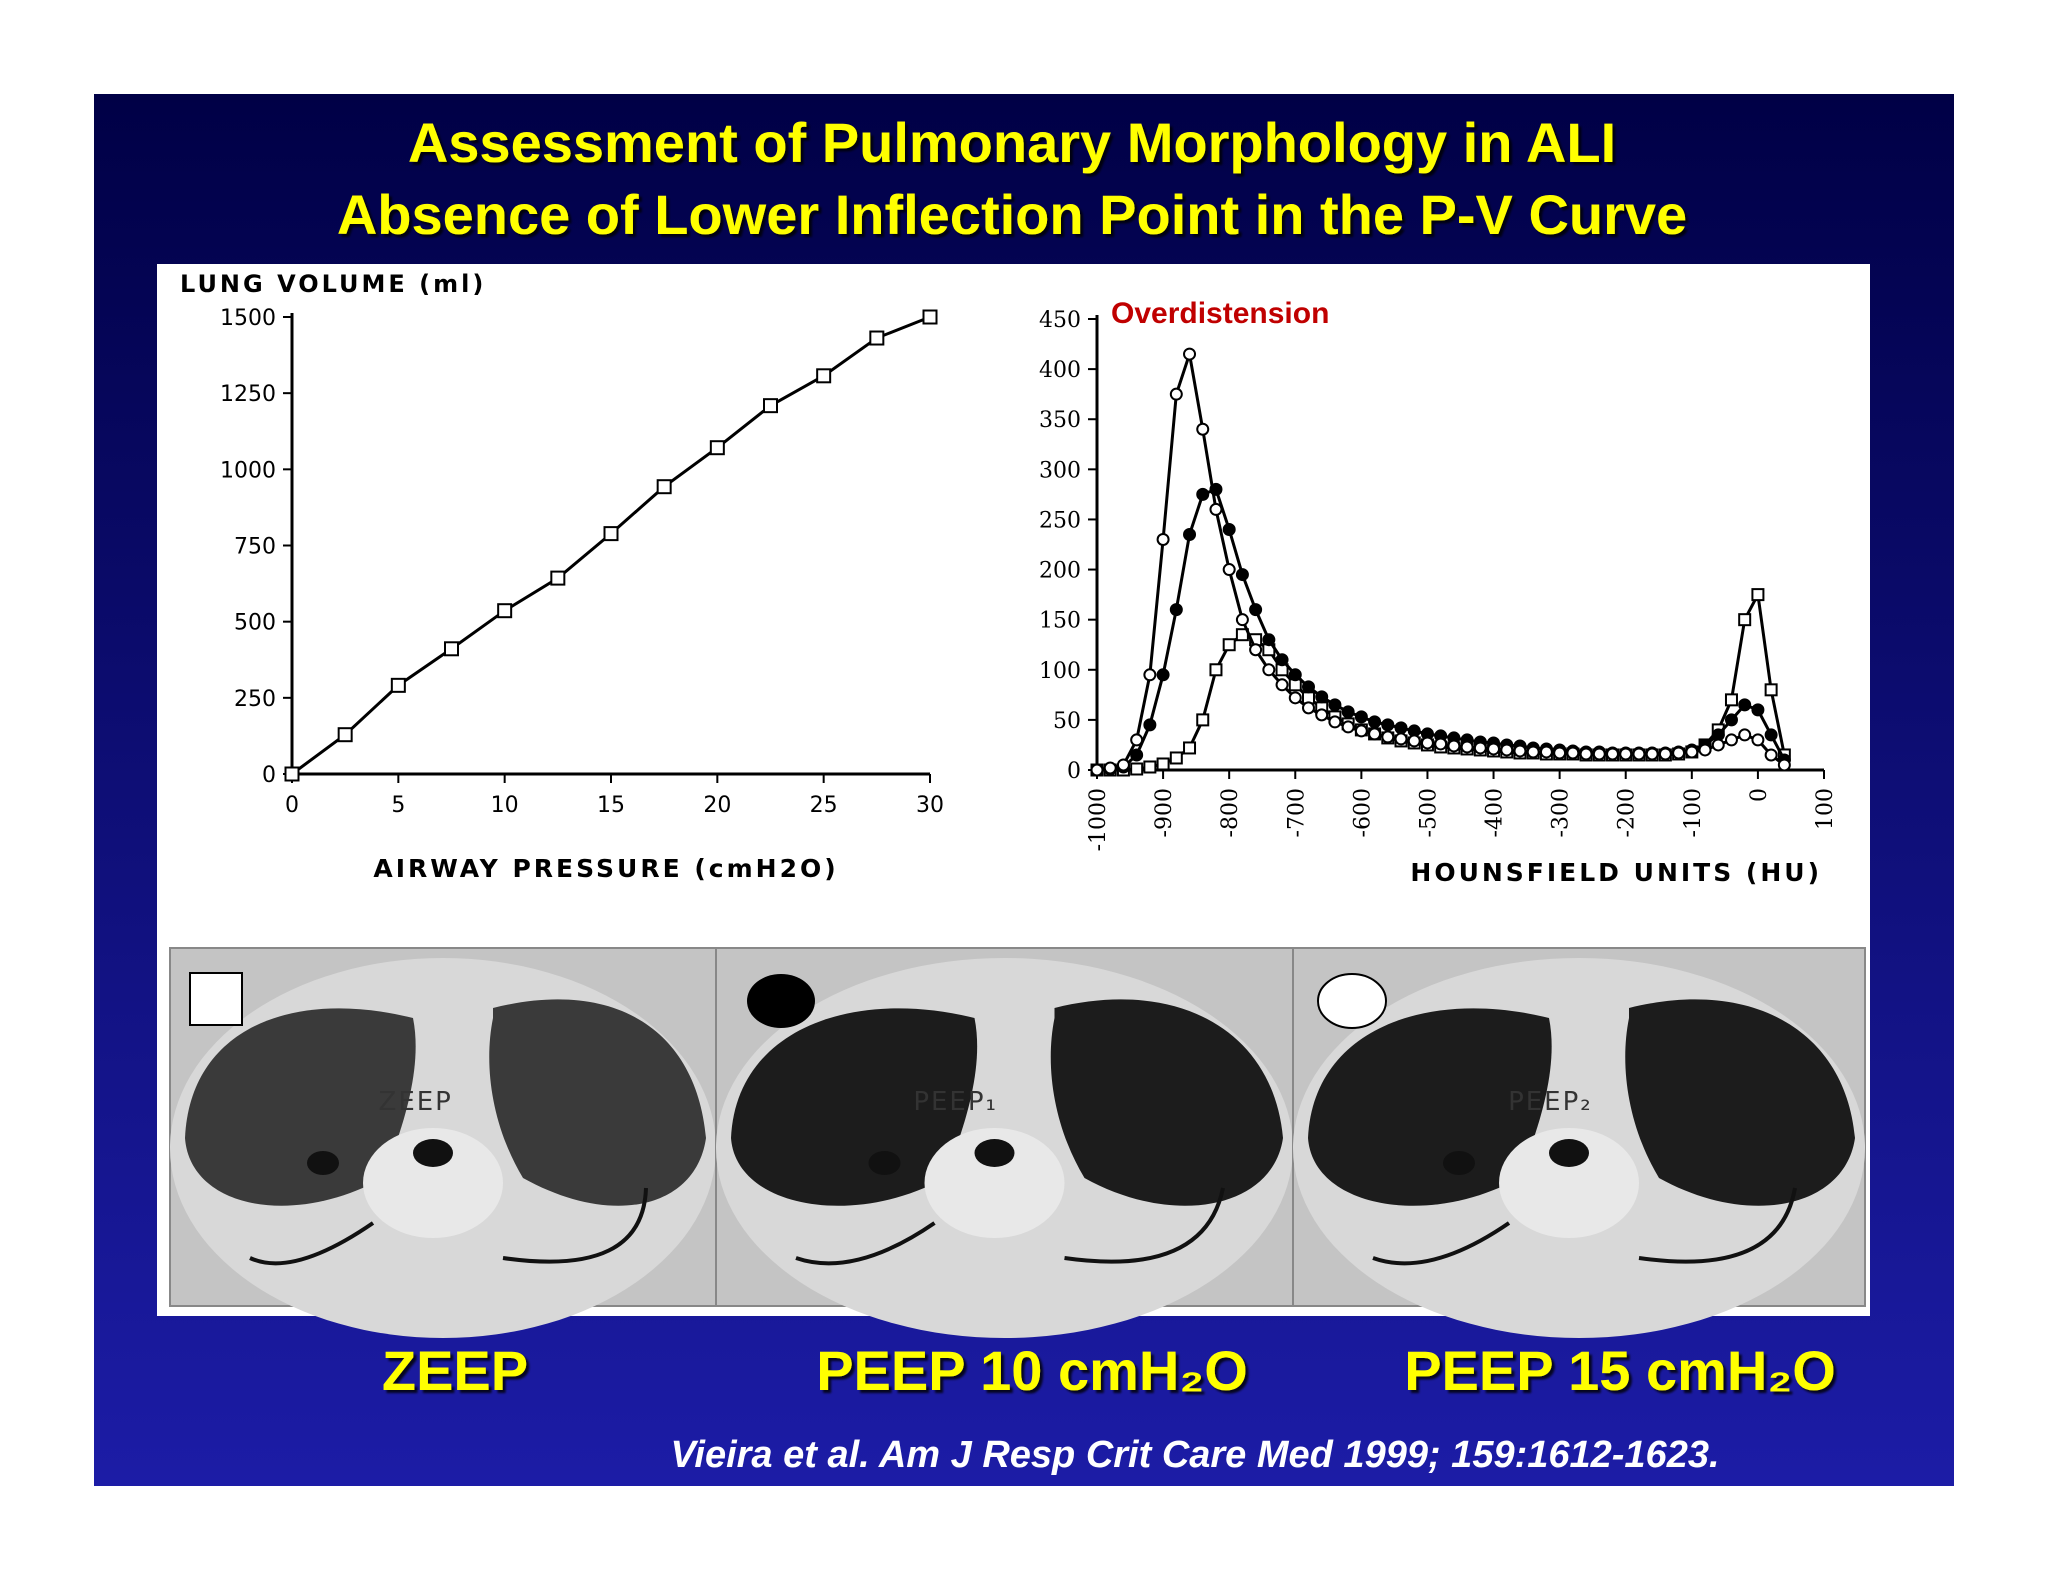  I want to click on y-tick-label: 300, so click(1060, 470).